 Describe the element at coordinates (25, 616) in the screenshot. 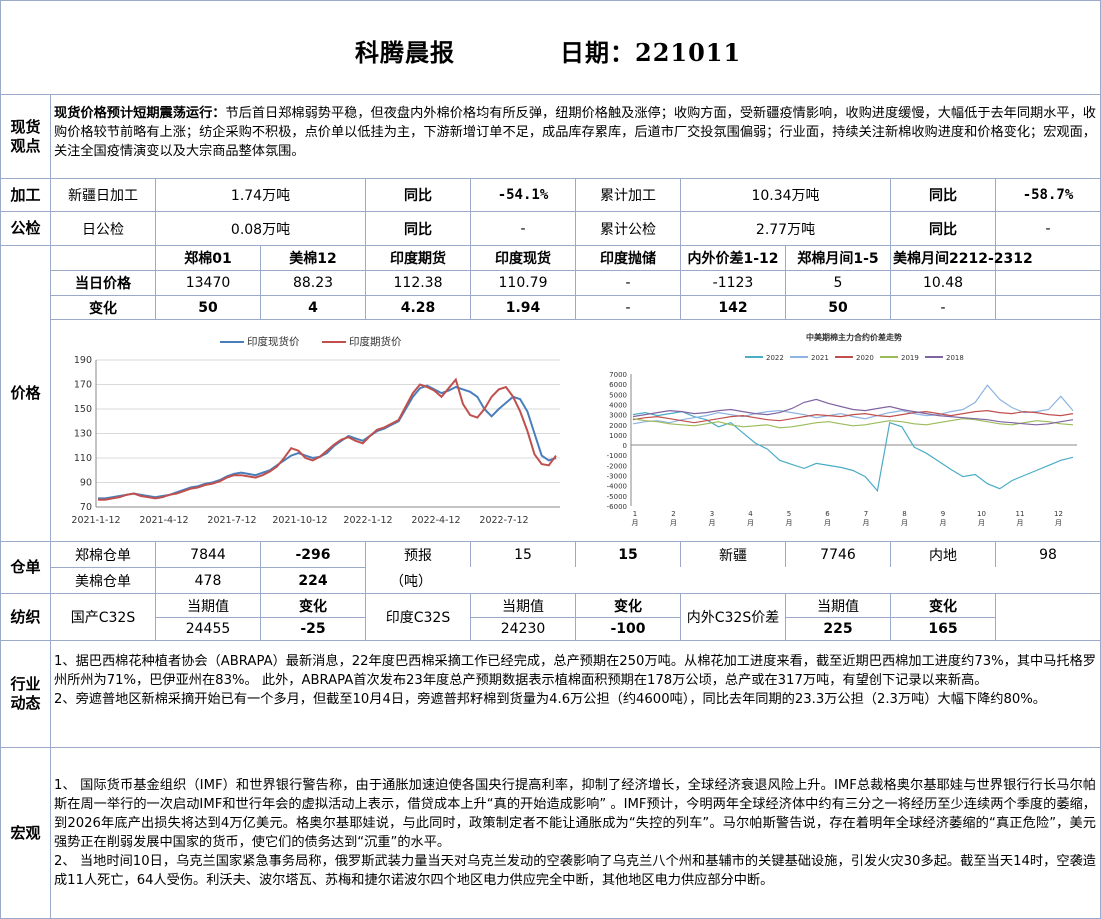

I see `textile-label: 纺织` at that location.